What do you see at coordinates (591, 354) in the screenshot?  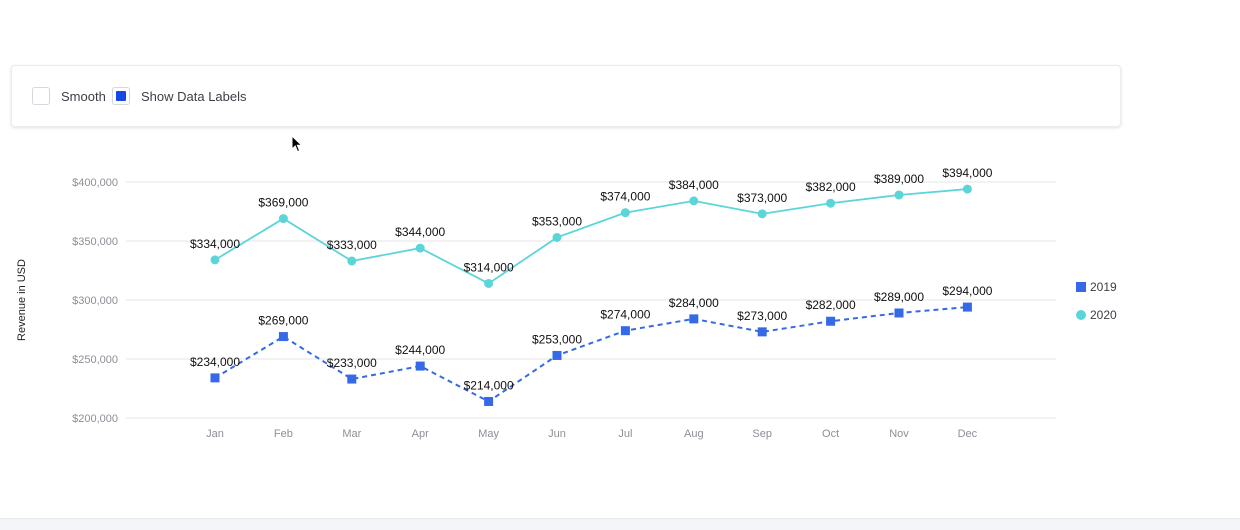 I see `series-line-2019` at bounding box center [591, 354].